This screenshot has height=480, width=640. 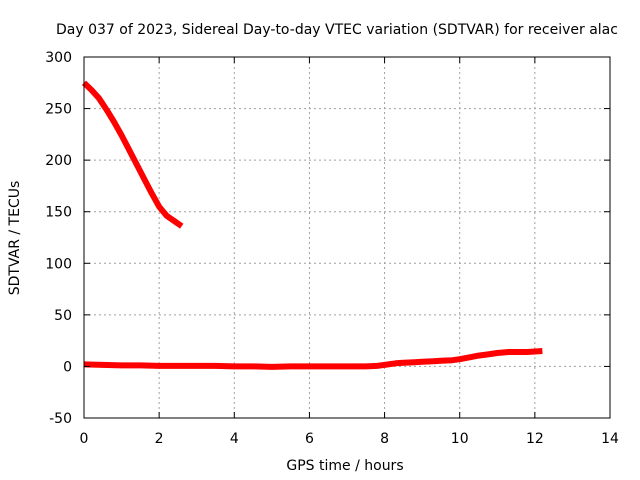 I want to click on x-tick-label: 14, so click(x=610, y=439).